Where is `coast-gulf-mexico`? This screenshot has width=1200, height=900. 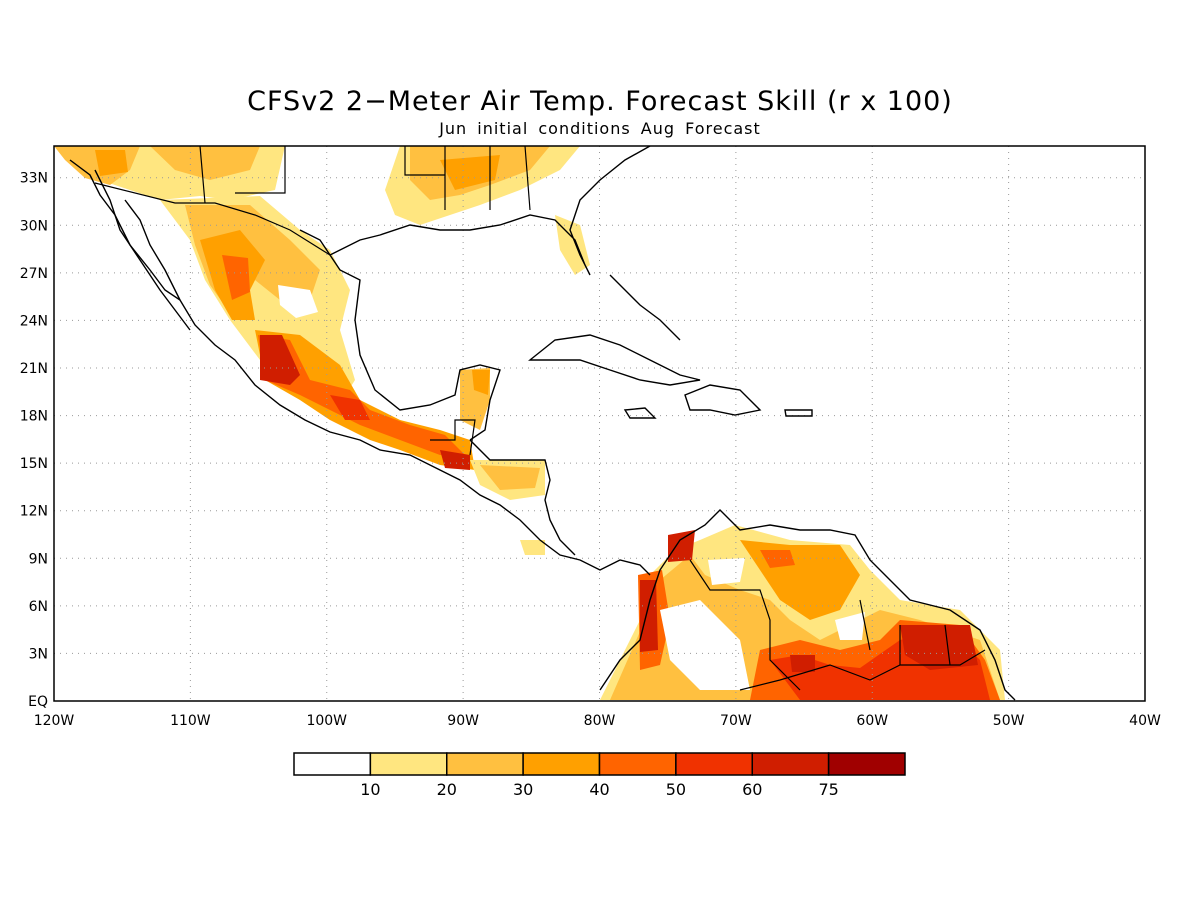
coast-gulf-mexico is located at coordinates (400, 335).